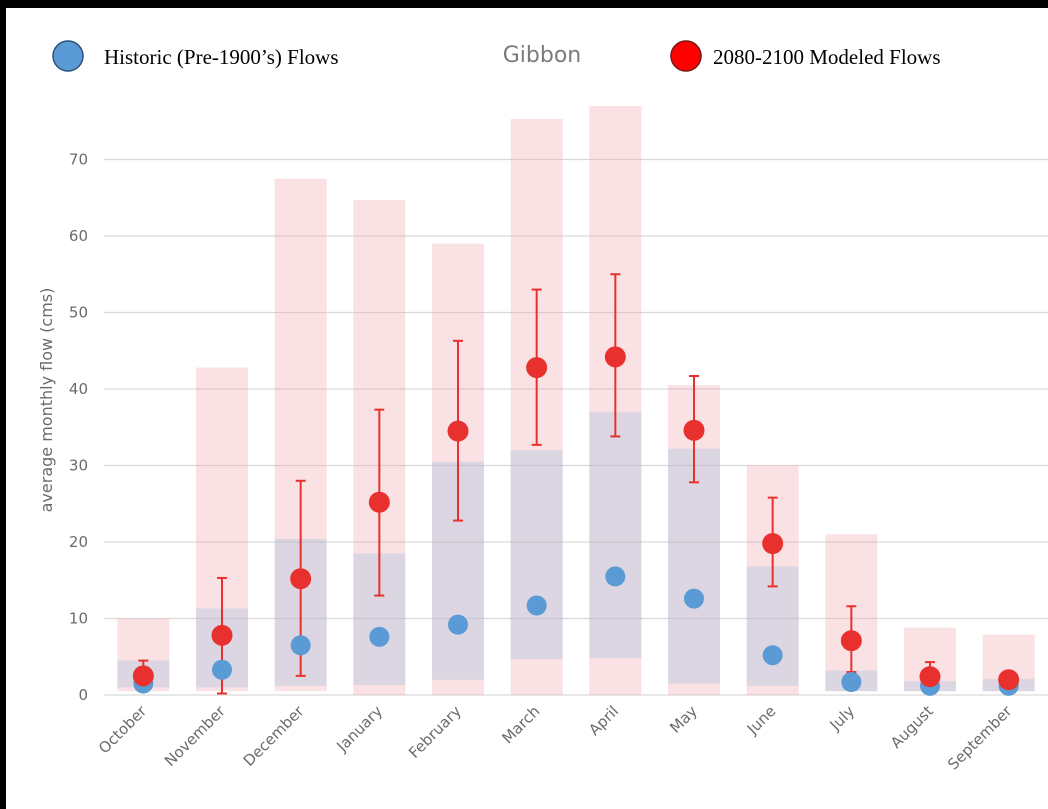 The image size is (1048, 809). I want to click on legend-modeled-label: 2080-2100 Modeled Flows, so click(827, 57).